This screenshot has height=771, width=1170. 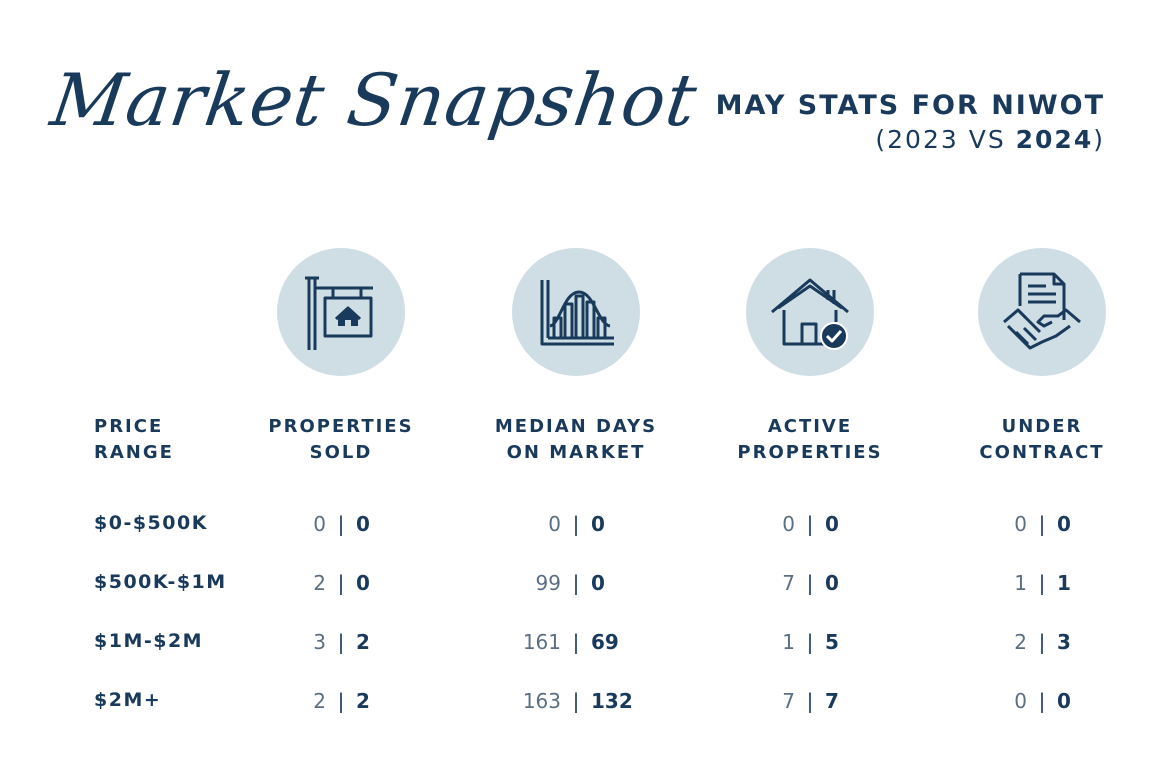 I want to click on subtitle-years-open: (2023 VS, so click(x=945, y=139).